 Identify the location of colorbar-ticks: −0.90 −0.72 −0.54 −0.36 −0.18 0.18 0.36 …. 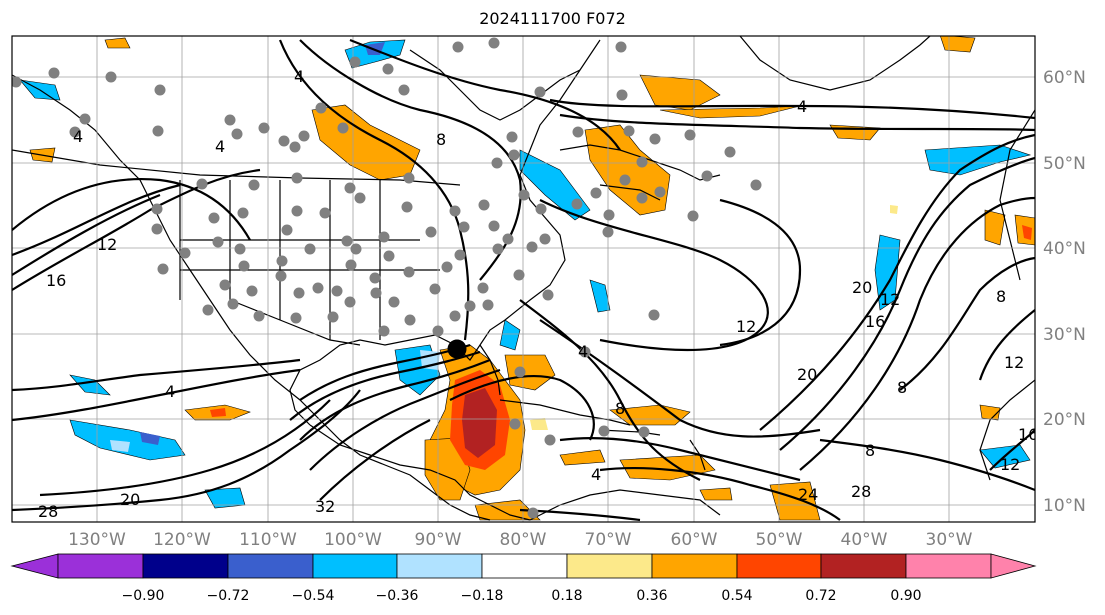
(522, 596).